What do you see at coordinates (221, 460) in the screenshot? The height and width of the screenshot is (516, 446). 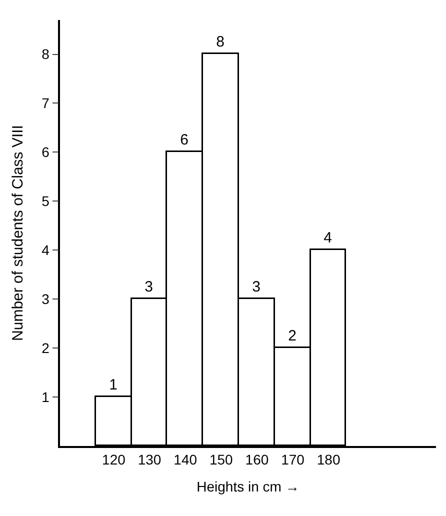 I see `x-tick-label: 150` at bounding box center [221, 460].